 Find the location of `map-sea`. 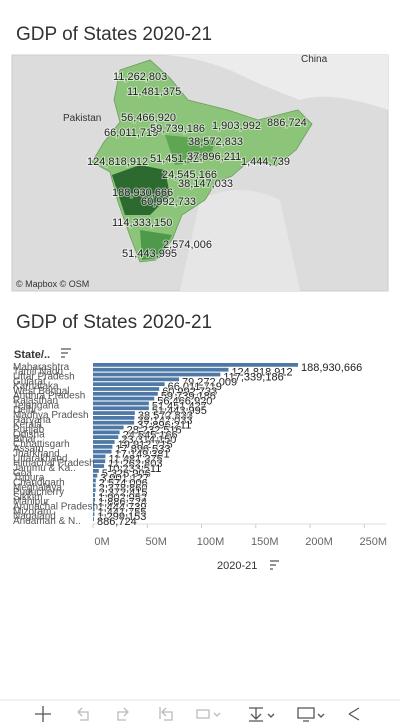

map-sea is located at coordinates (240, 240).